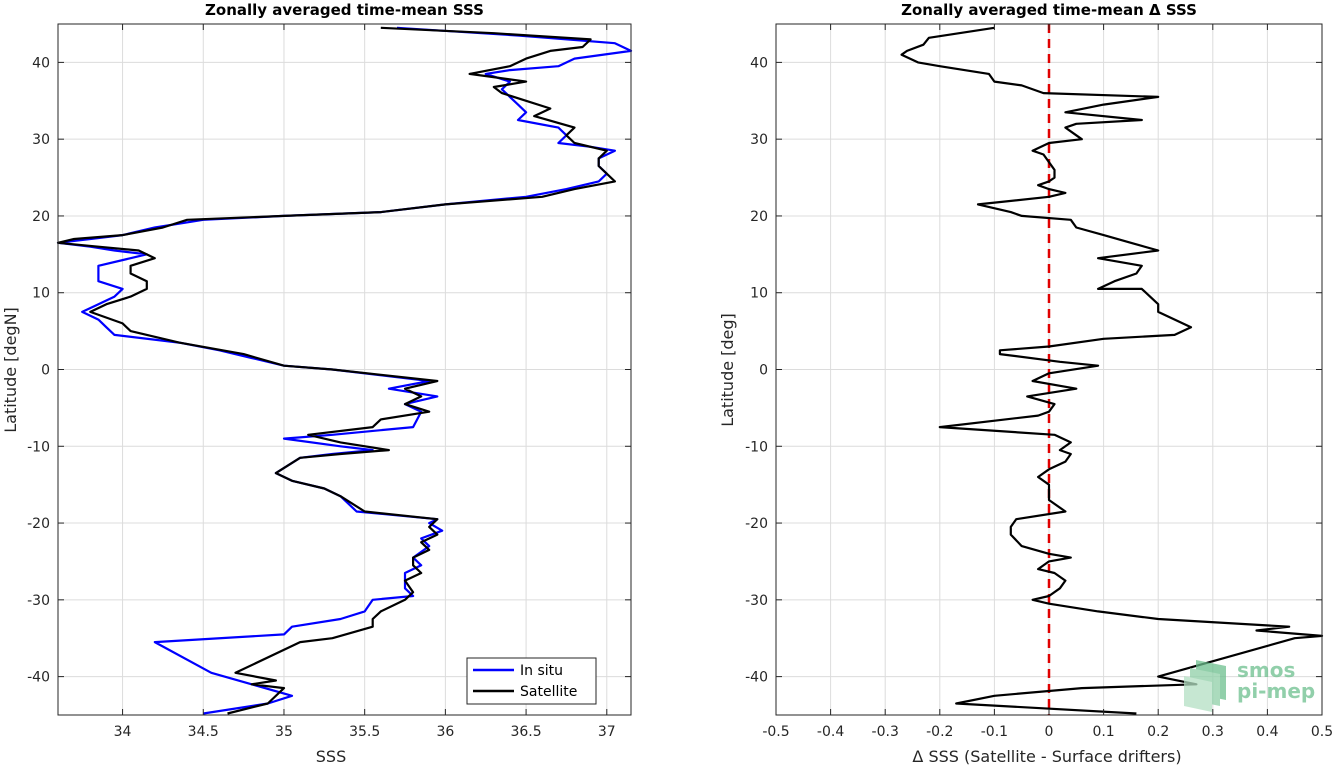  What do you see at coordinates (756, 678) in the screenshot?
I see `delta-sss-y-tick-label: -40` at bounding box center [756, 678].